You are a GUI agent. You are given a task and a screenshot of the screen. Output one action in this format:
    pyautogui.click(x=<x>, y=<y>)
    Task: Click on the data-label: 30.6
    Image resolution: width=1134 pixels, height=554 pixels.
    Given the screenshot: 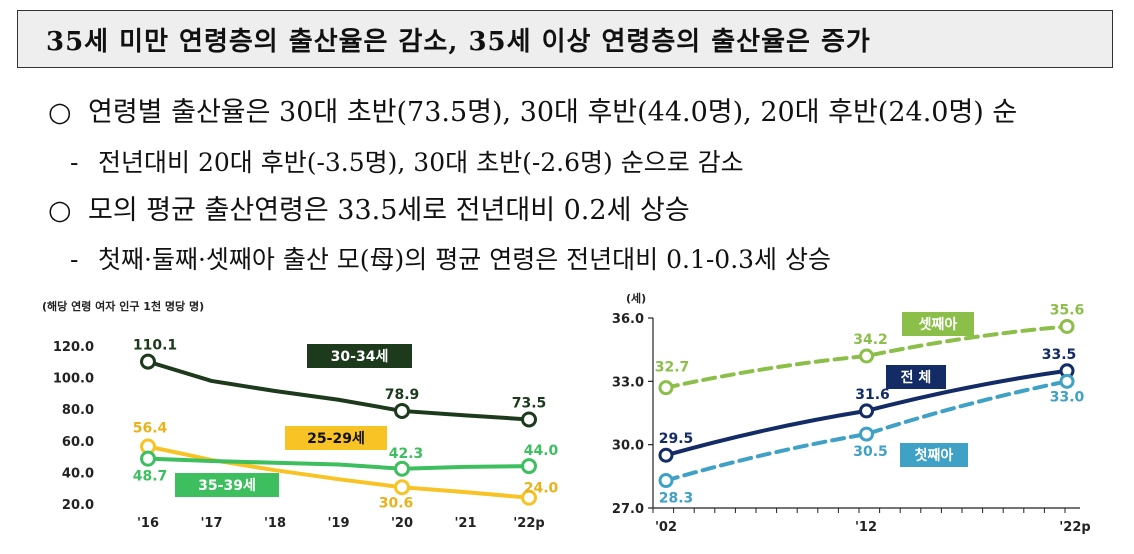 What is the action you would take?
    pyautogui.click(x=396, y=503)
    